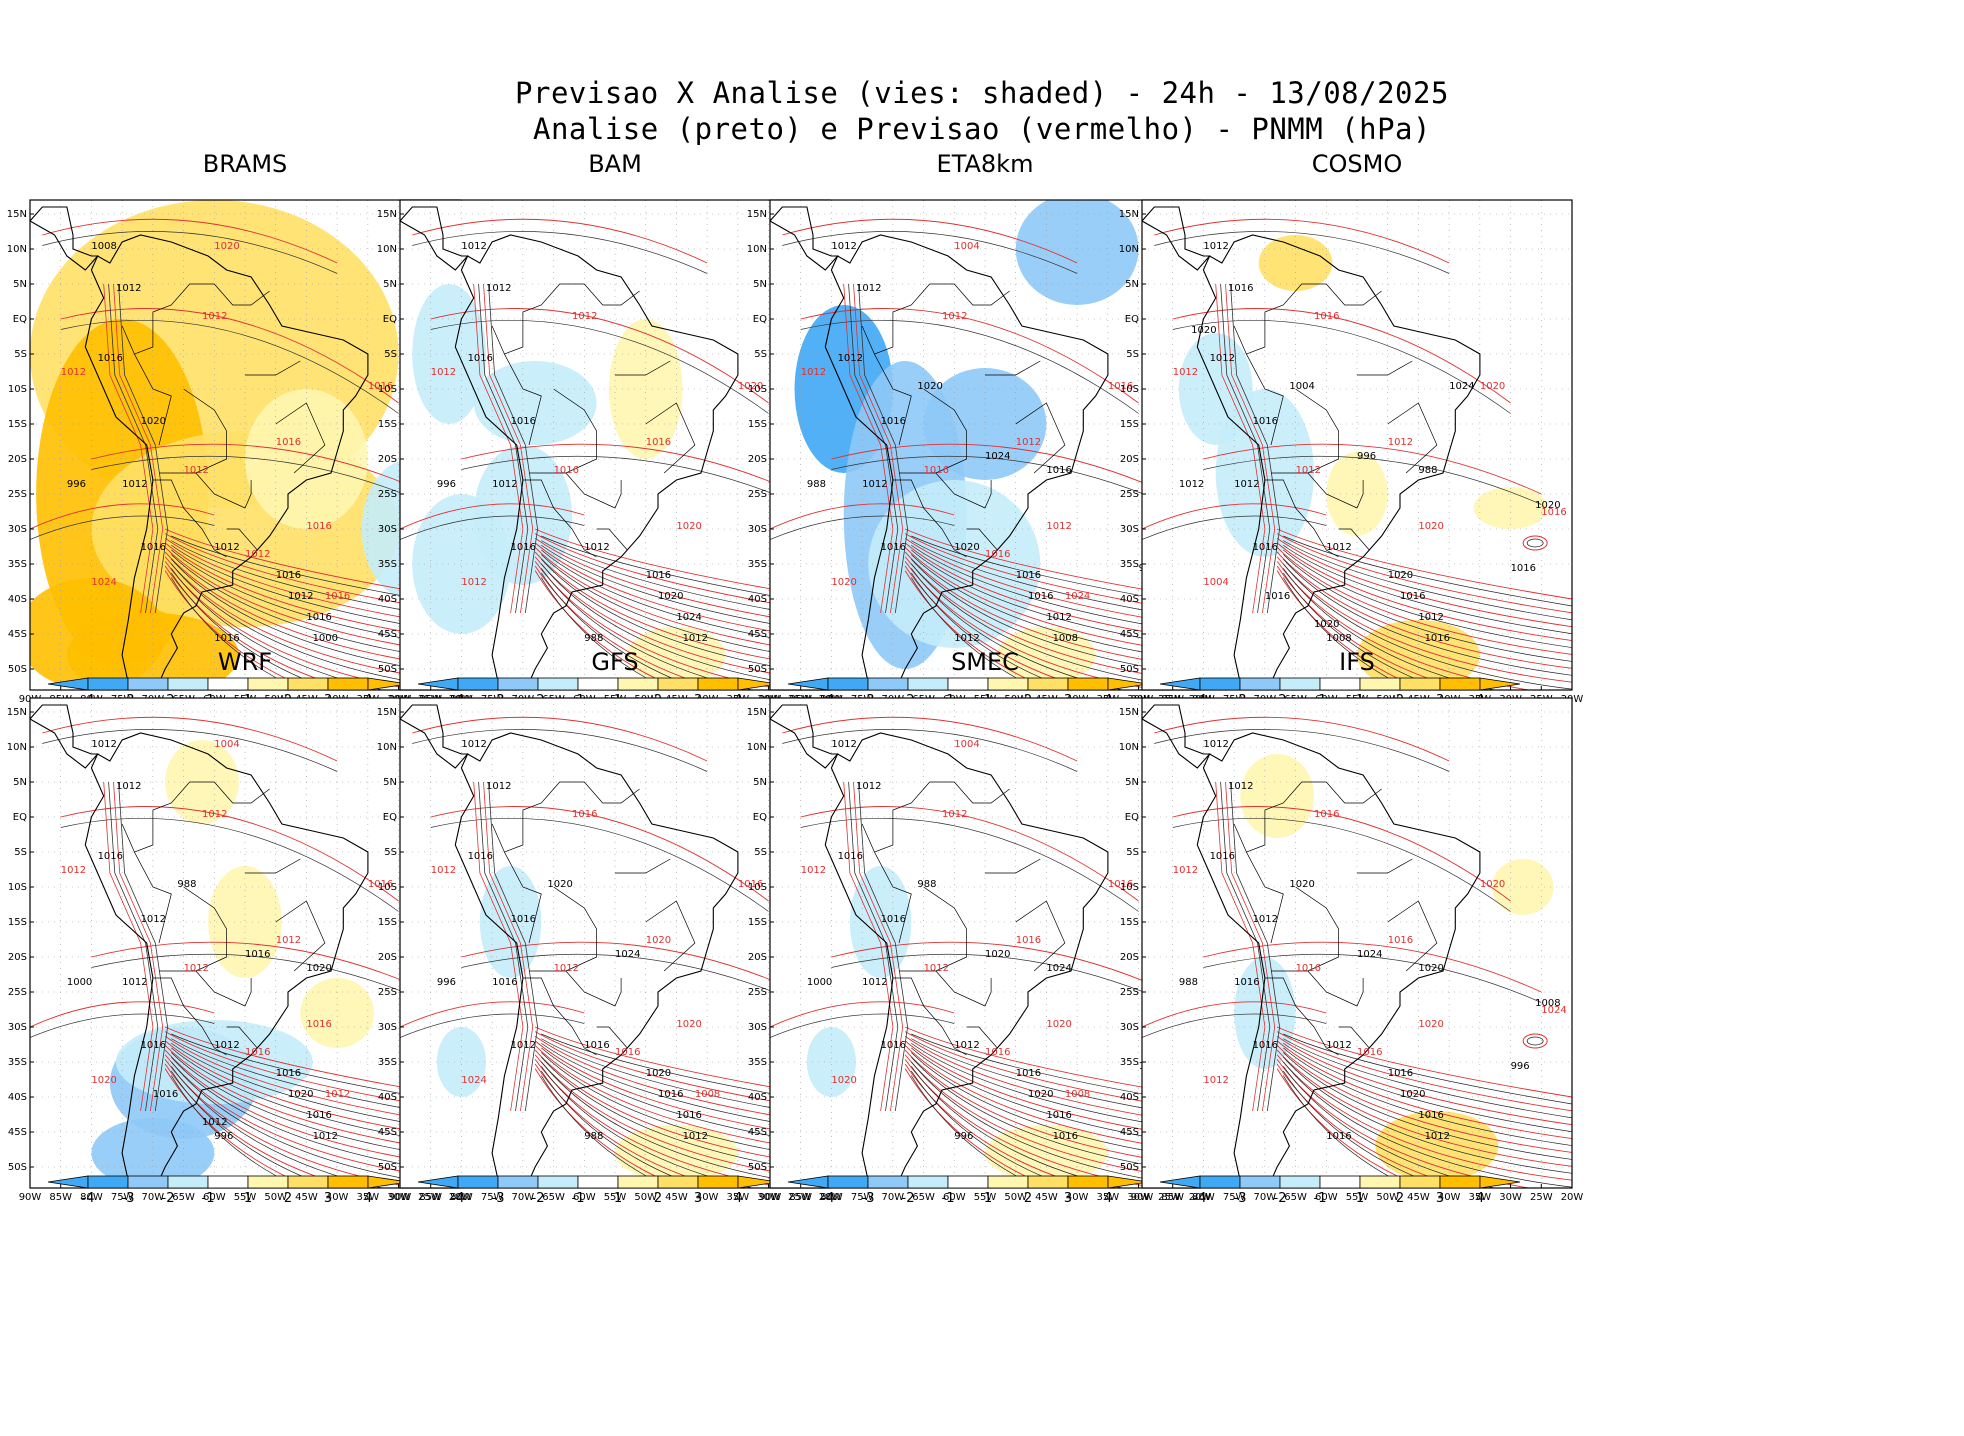 Image resolution: width=1964 pixels, height=1436 pixels. I want to click on isobar-label-analysis: 1008, so click(103, 246).